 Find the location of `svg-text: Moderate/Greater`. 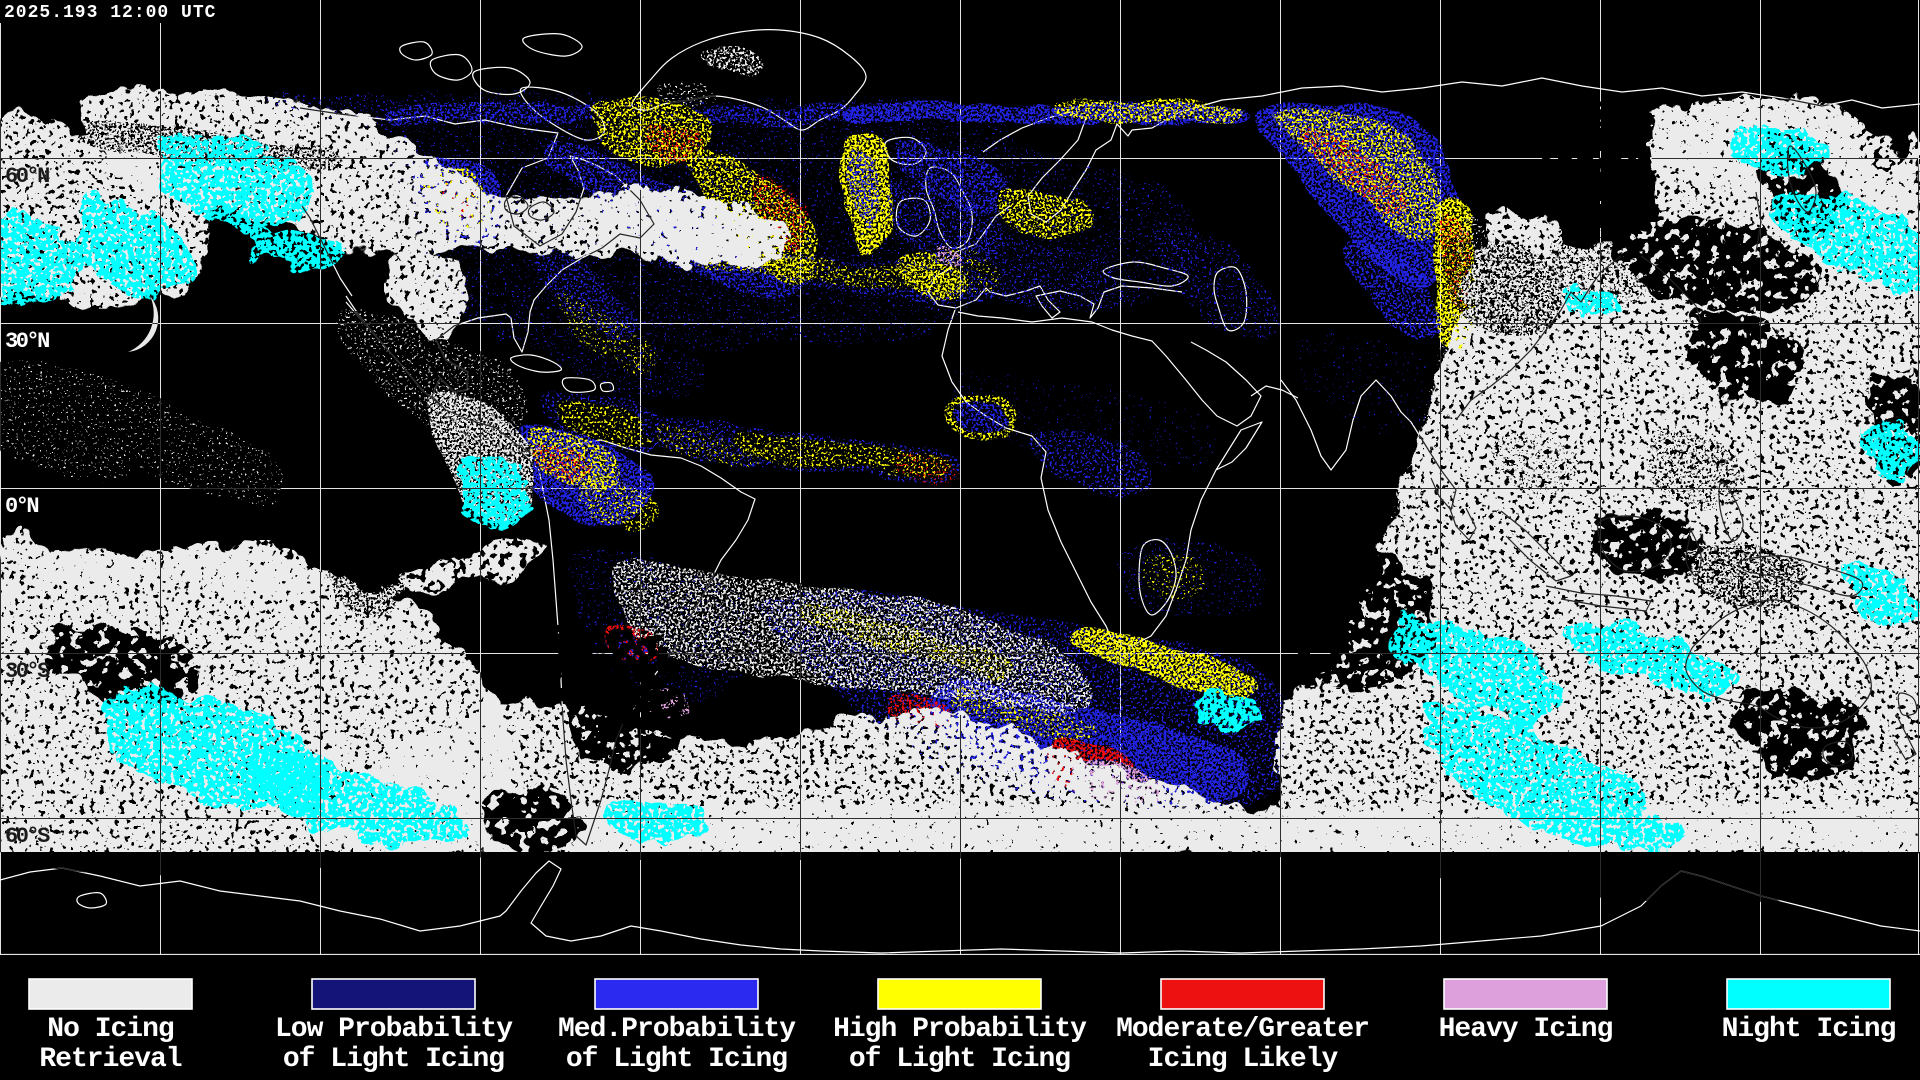

svg-text: Moderate/Greater is located at coordinates (1242, 1029).